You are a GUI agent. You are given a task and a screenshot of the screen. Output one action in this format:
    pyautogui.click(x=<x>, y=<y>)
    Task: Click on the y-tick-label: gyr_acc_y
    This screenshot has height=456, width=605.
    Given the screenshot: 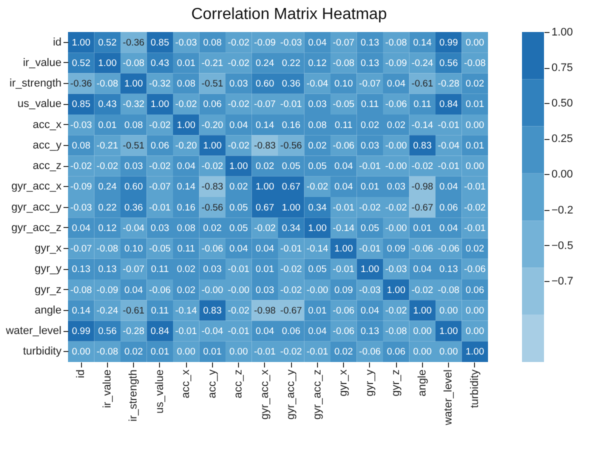 What is the action you would take?
    pyautogui.click(x=36, y=207)
    